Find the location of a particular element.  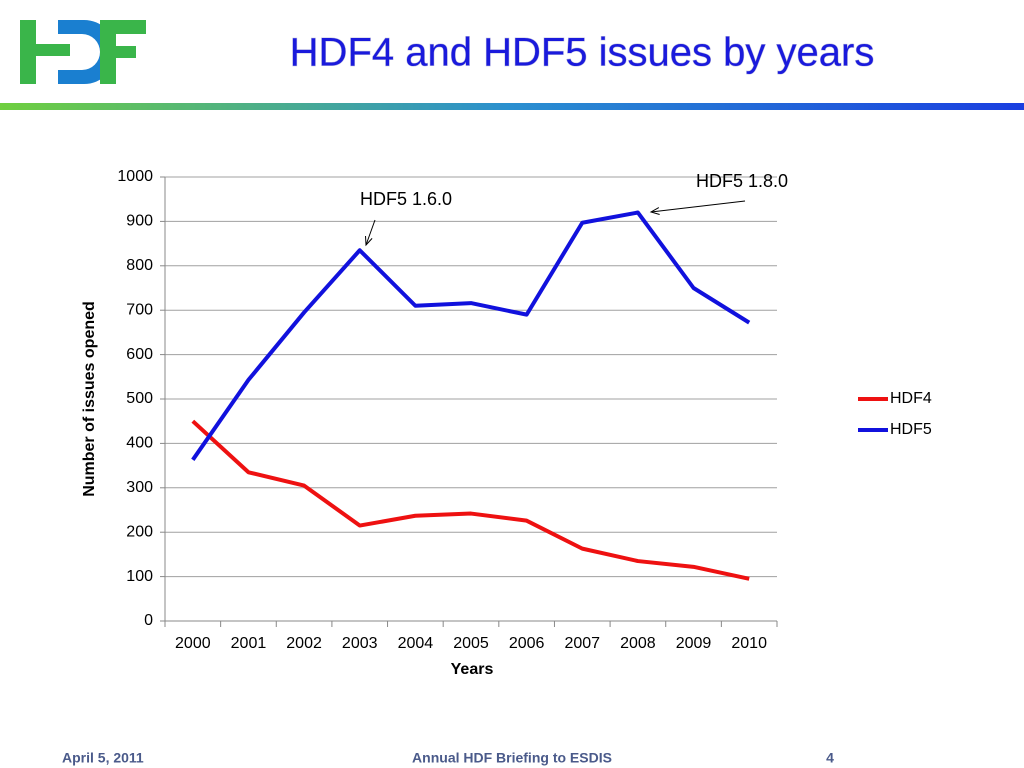

legend-label: HDF4 is located at coordinates (911, 398).